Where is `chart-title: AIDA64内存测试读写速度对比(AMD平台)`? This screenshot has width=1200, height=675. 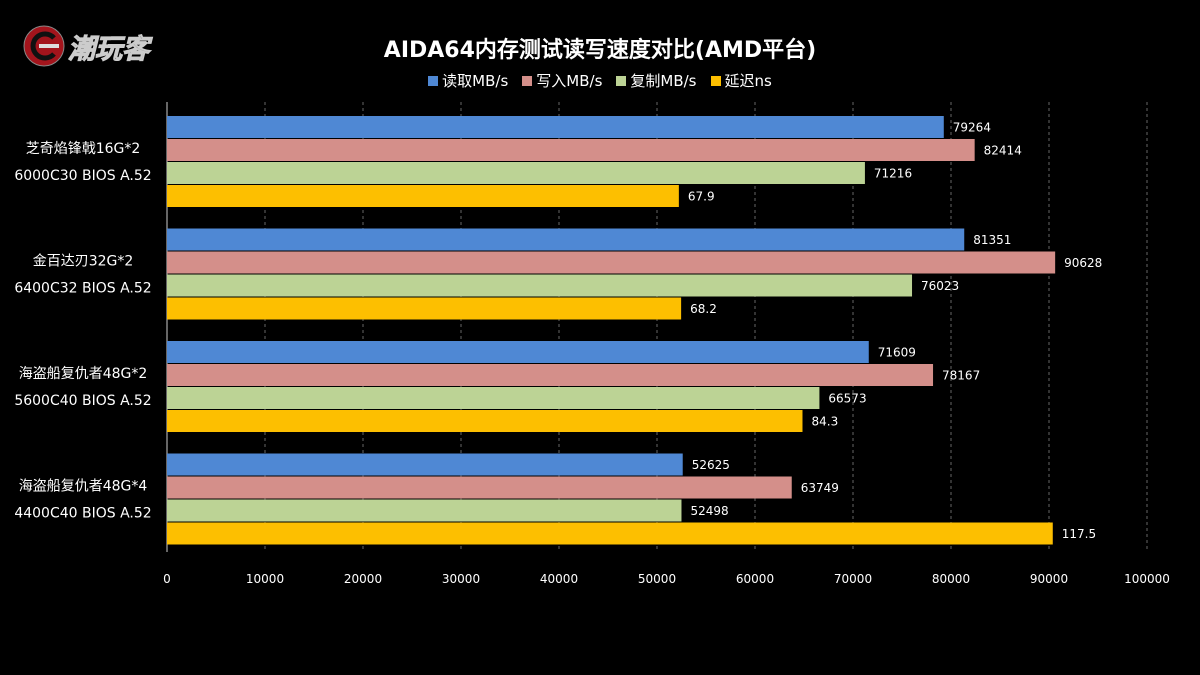 chart-title: AIDA64内存测试读写速度对比(AMD平台) is located at coordinates (600, 50).